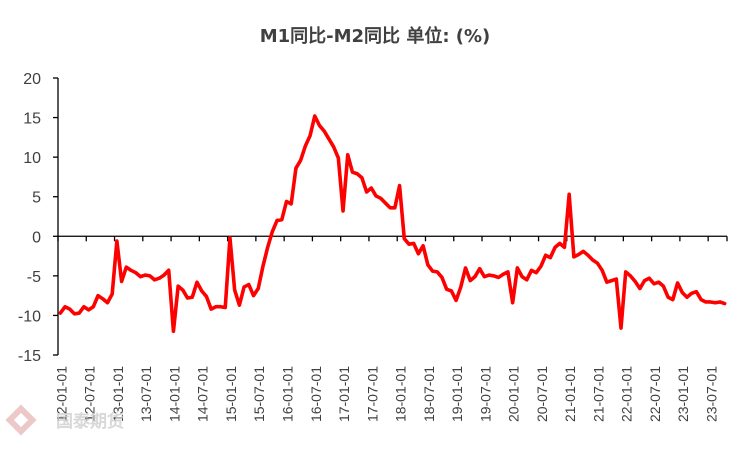 The height and width of the screenshot is (450, 750). Describe the element at coordinates (29, 316) in the screenshot. I see `y-tick-label: -10` at that location.